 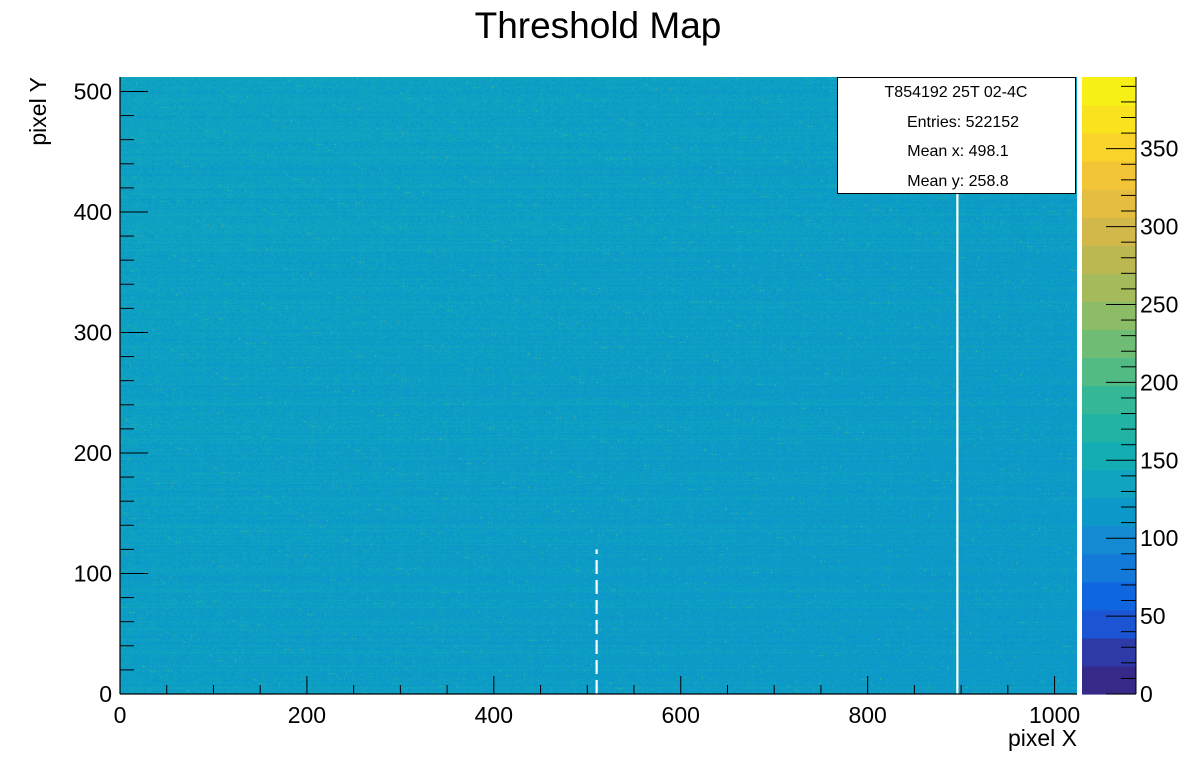 What do you see at coordinates (867, 715) in the screenshot?
I see `x-tick-label: 800` at bounding box center [867, 715].